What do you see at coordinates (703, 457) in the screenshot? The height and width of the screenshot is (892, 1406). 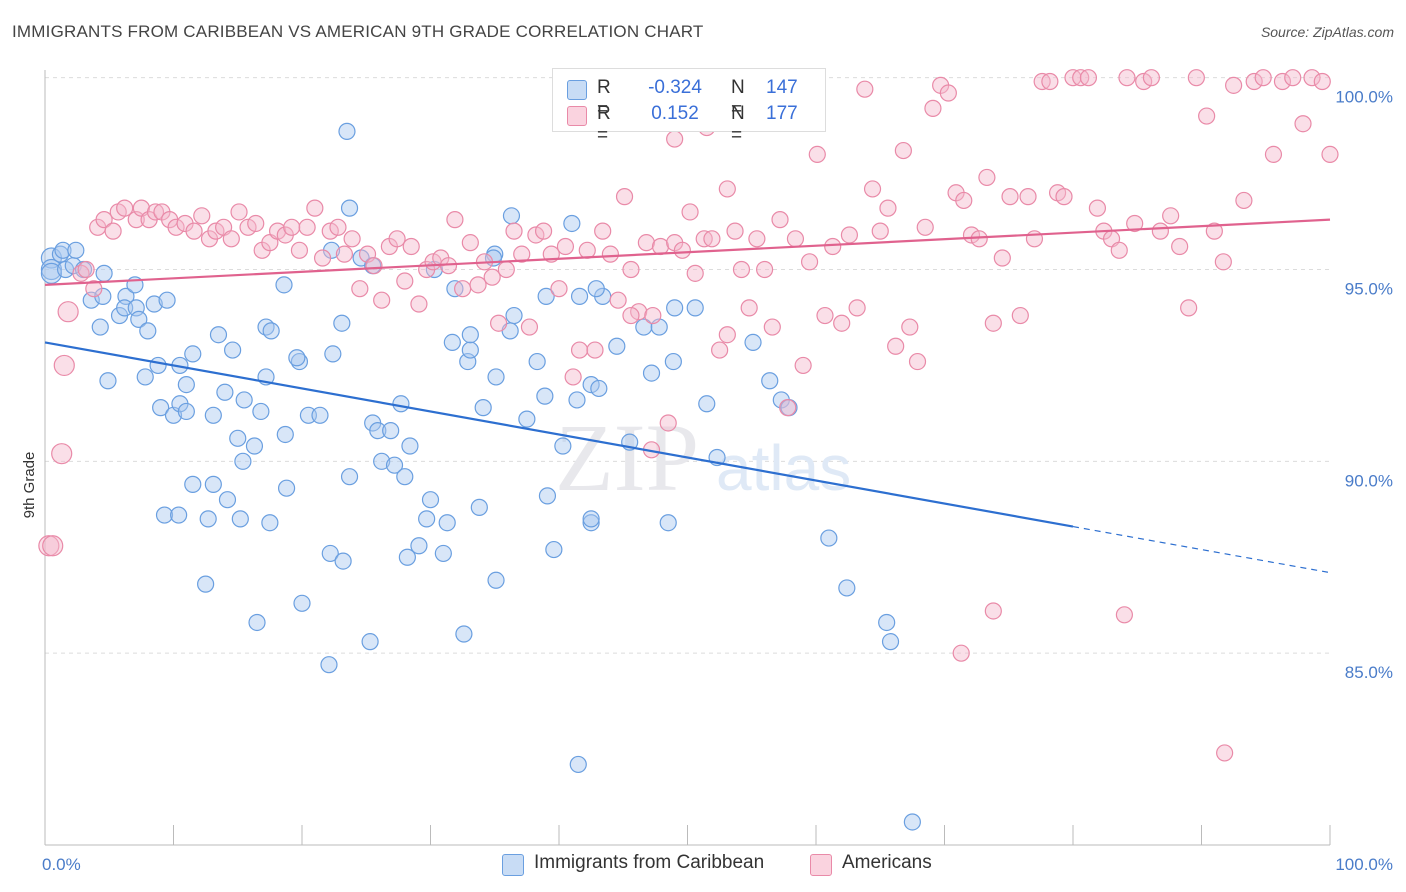 I see `watermark: ZIP atlas` at bounding box center [703, 457].